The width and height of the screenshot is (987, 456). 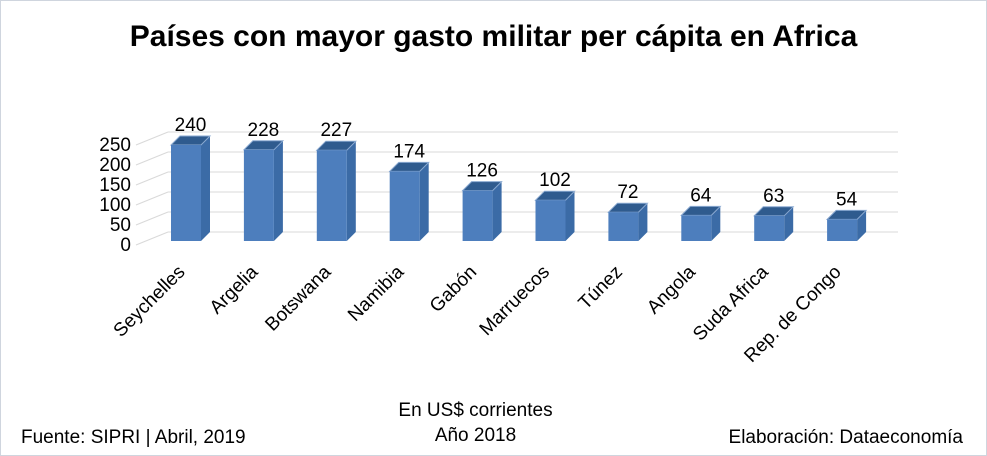 I want to click on y-tick-label: 150, so click(x=115, y=185).